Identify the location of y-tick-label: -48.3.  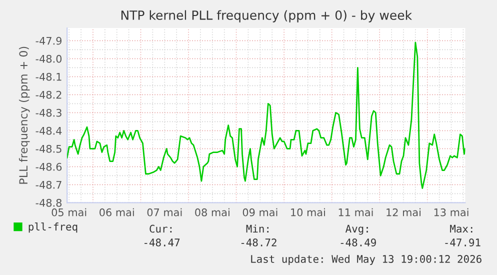
(49, 112).